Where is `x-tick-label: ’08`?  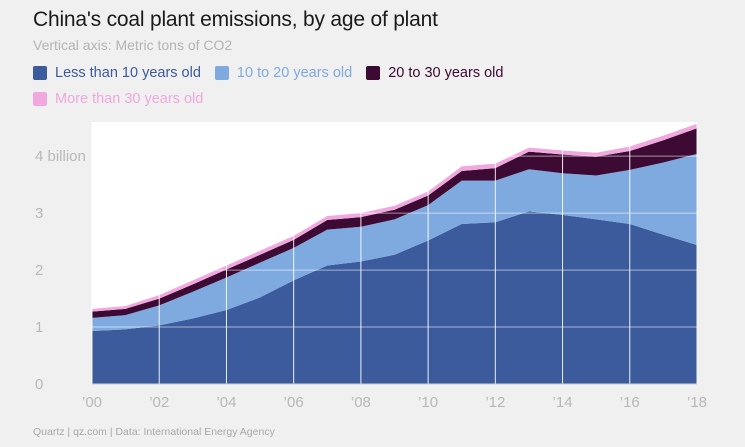 x-tick-label: ’08 is located at coordinates (361, 402).